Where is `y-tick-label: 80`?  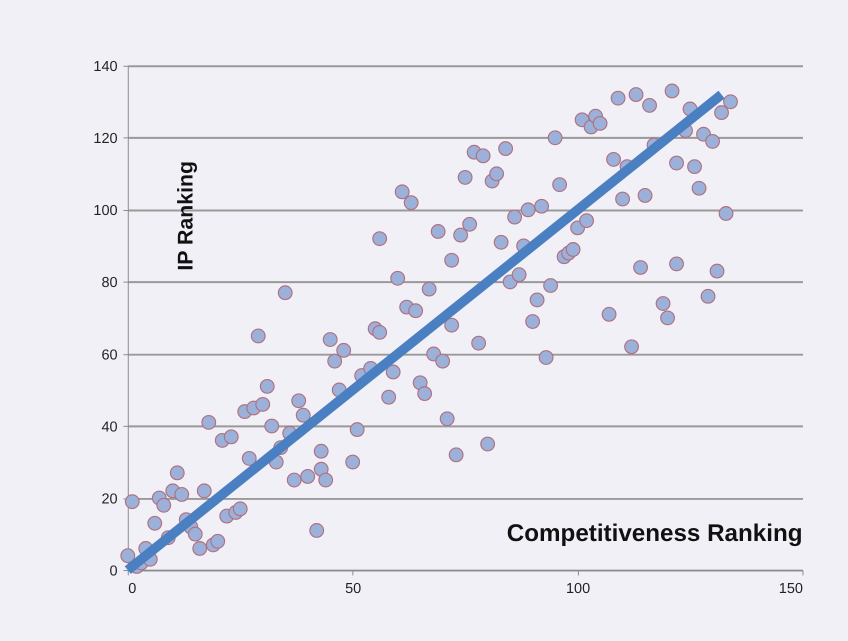 y-tick-label: 80 is located at coordinates (109, 283).